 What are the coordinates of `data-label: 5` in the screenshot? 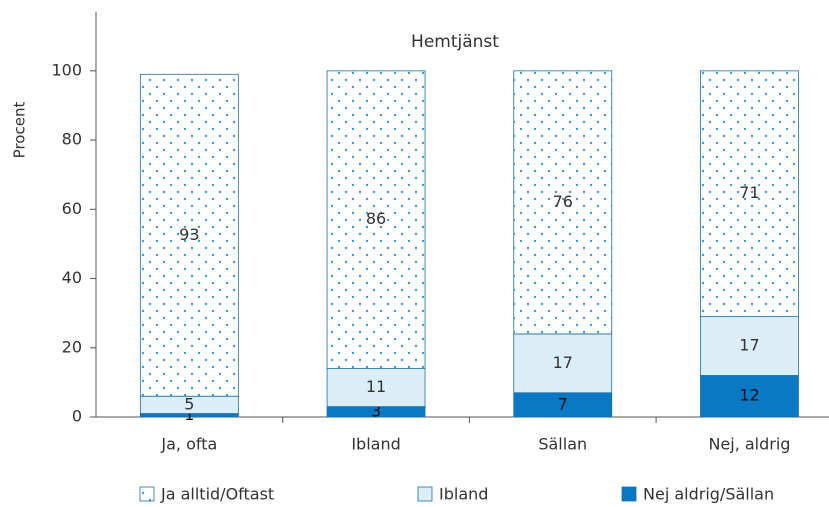 It's located at (189, 403).